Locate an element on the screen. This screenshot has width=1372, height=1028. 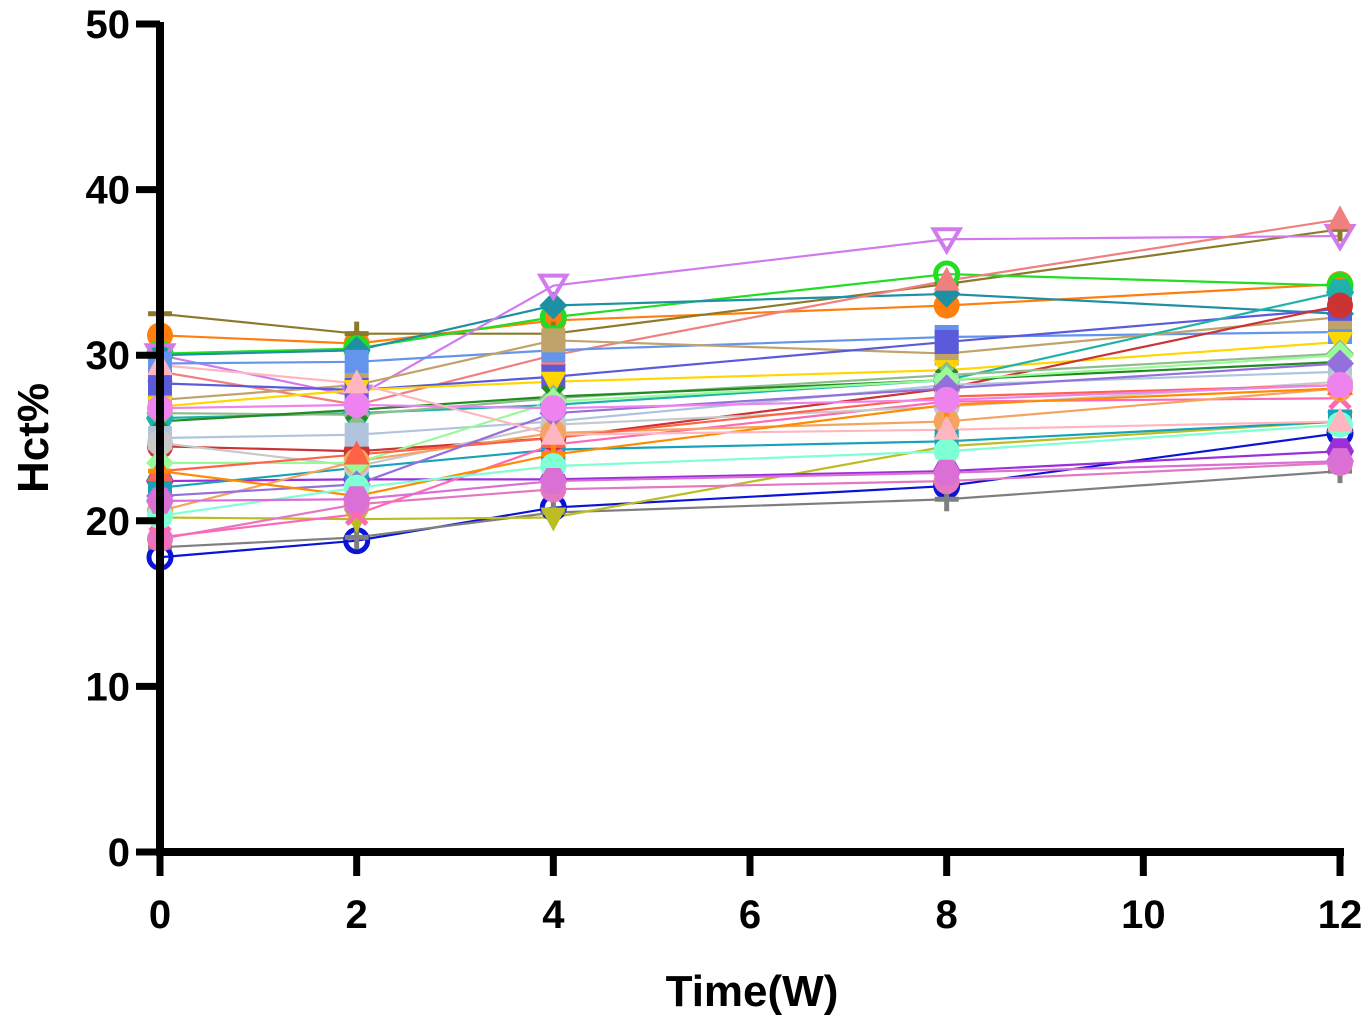
x-axis-title: Time(W) is located at coordinates (752, 991).